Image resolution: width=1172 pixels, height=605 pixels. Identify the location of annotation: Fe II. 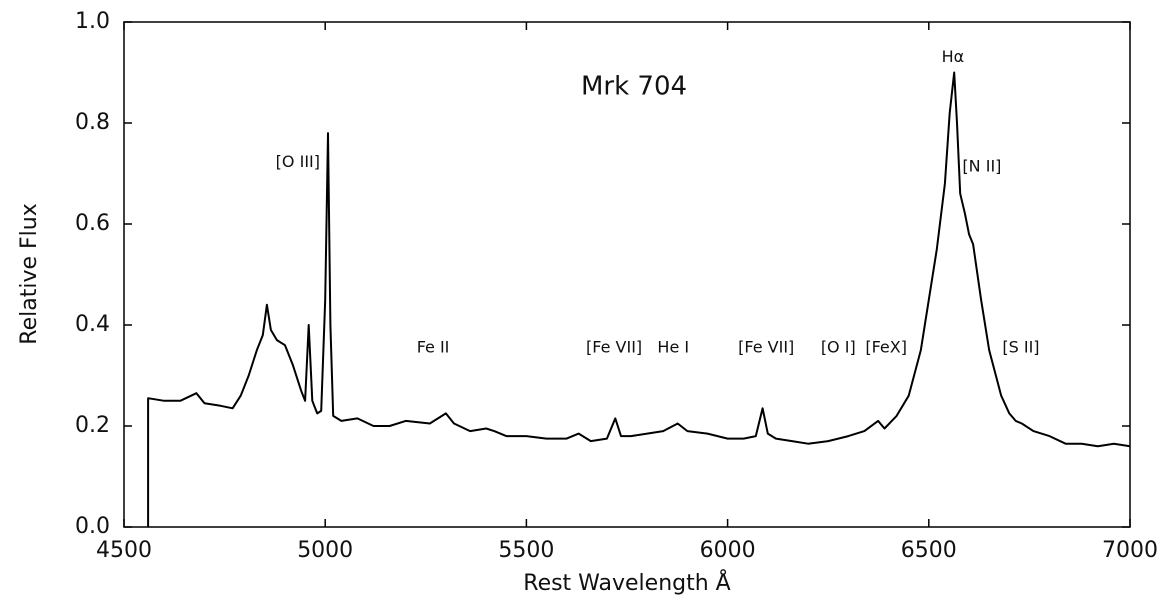
(433, 347).